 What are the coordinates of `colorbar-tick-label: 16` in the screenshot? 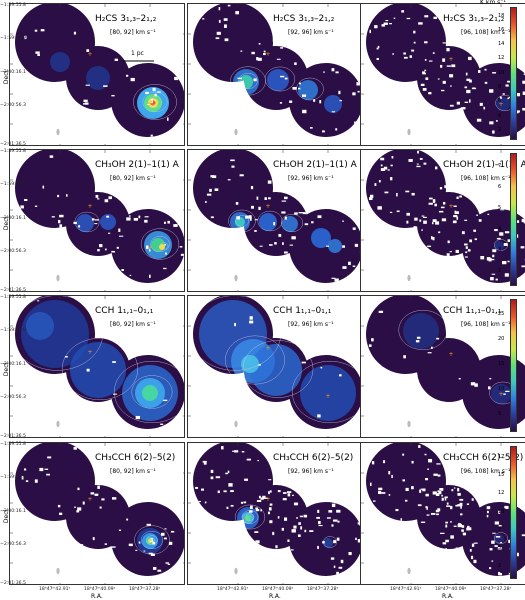 It's located at (501, 29).